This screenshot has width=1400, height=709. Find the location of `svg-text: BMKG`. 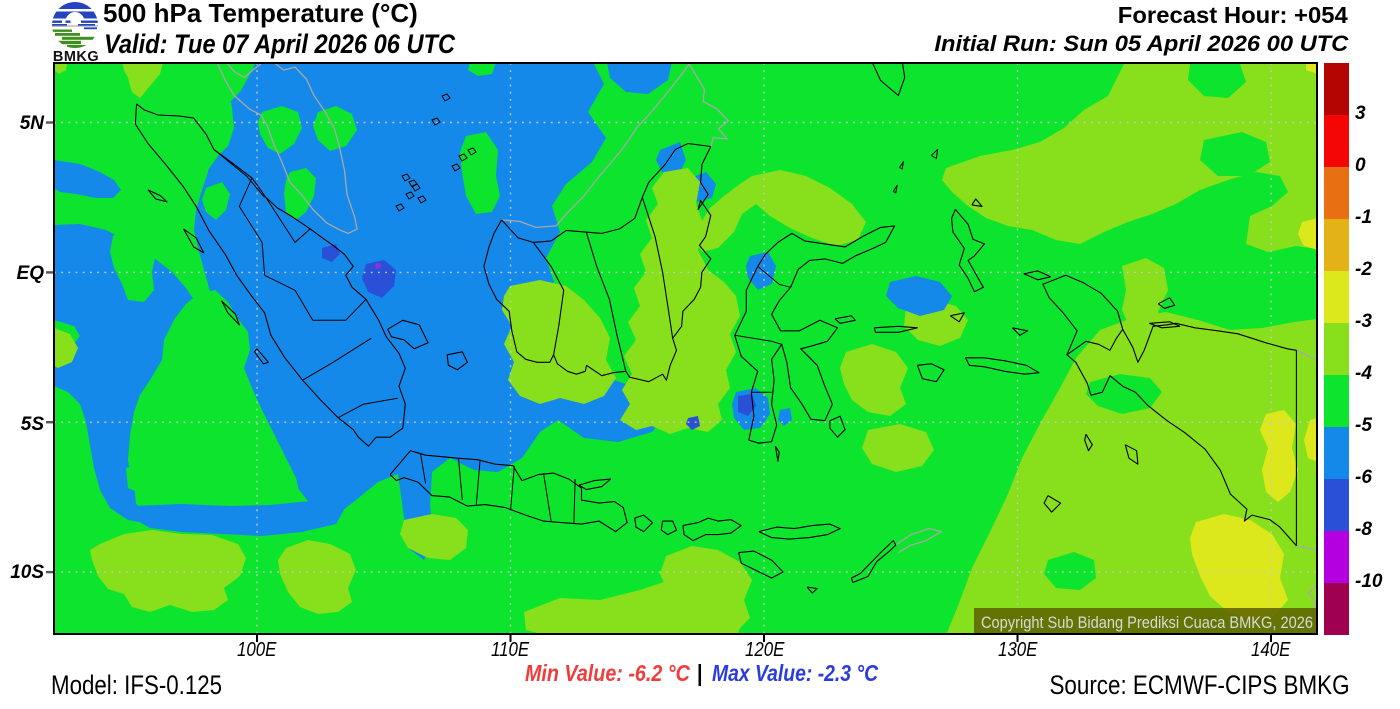

svg-text: BMKG is located at coordinates (76, 56).